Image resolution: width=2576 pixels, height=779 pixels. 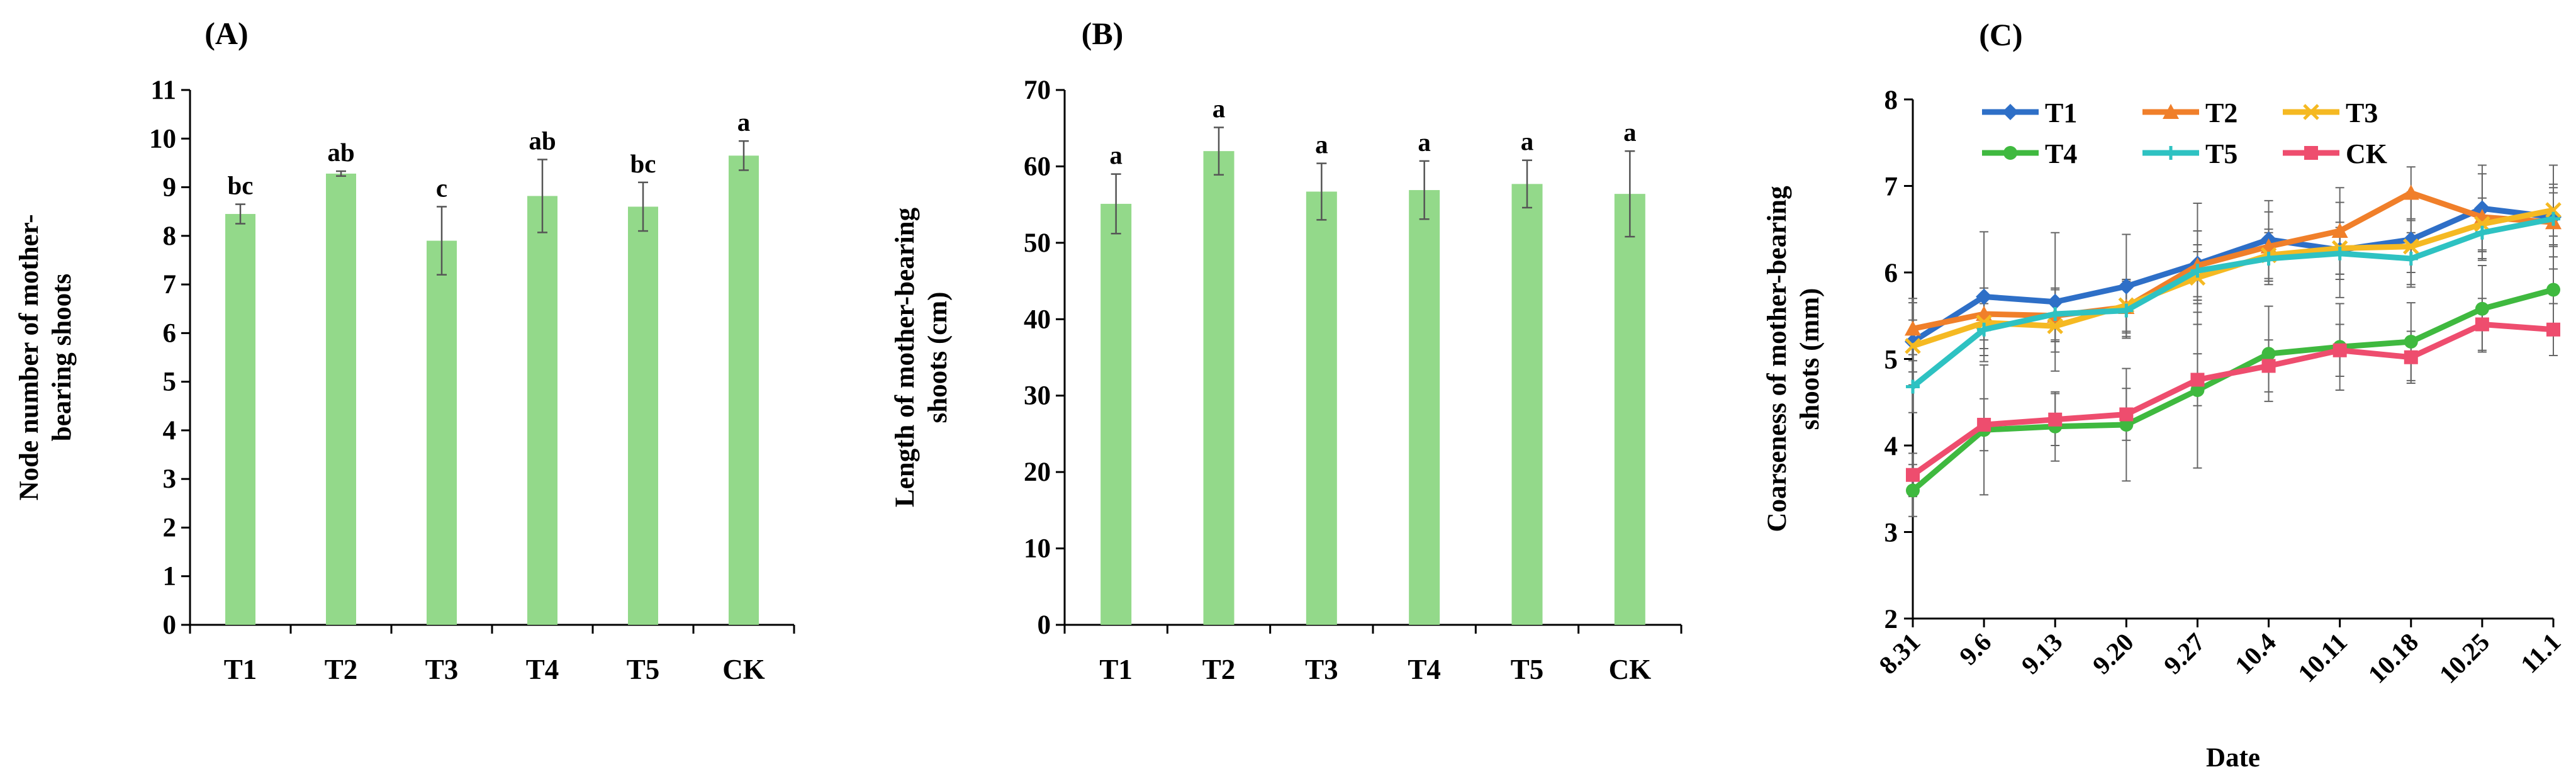 What do you see at coordinates (905, 357) in the screenshot?
I see `y-axis-title-line: Length of mother-bearing` at bounding box center [905, 357].